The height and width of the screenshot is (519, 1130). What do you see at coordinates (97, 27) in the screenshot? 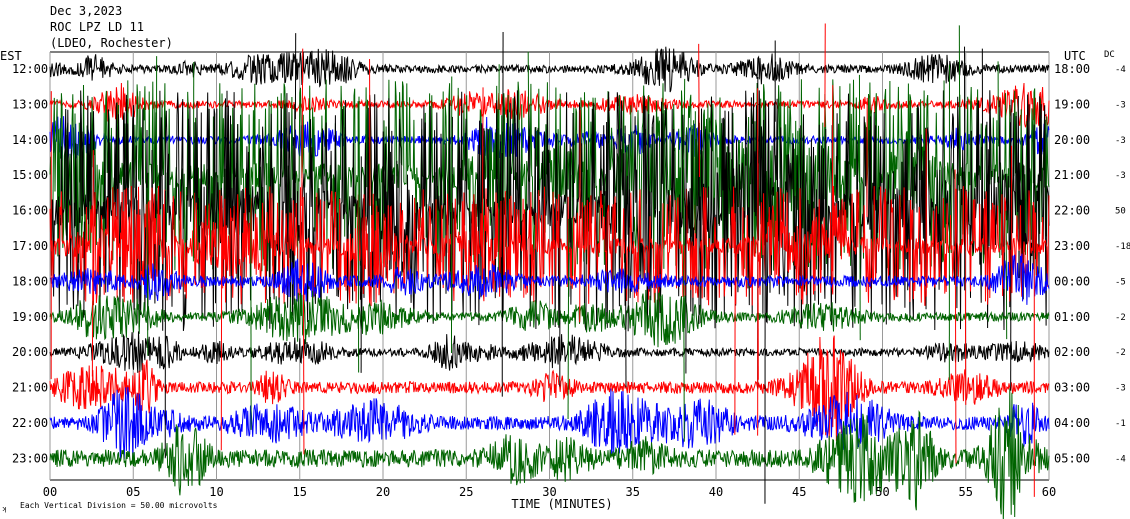
I see `header-station: ROC LPZ LD 11` at bounding box center [97, 27].